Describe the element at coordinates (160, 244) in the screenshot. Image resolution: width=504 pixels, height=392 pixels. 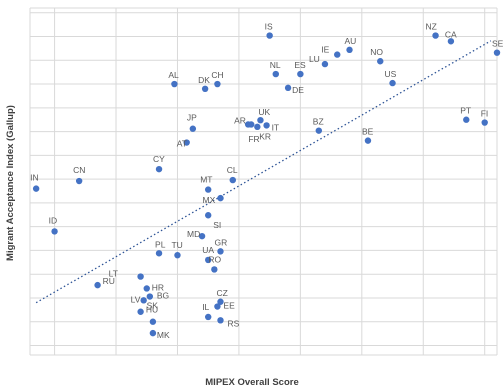
I see `point-label-pl: PL` at that location.